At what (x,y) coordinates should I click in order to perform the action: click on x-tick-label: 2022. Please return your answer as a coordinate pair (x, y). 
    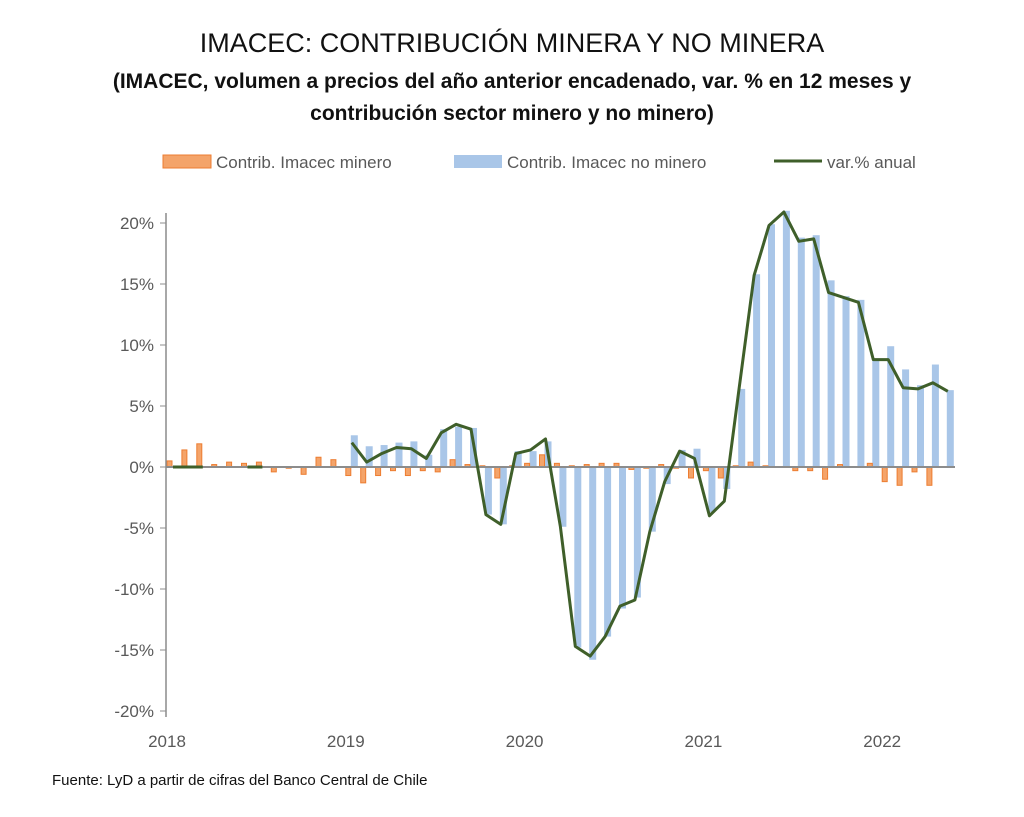
    Looking at the image, I should click on (882, 741).